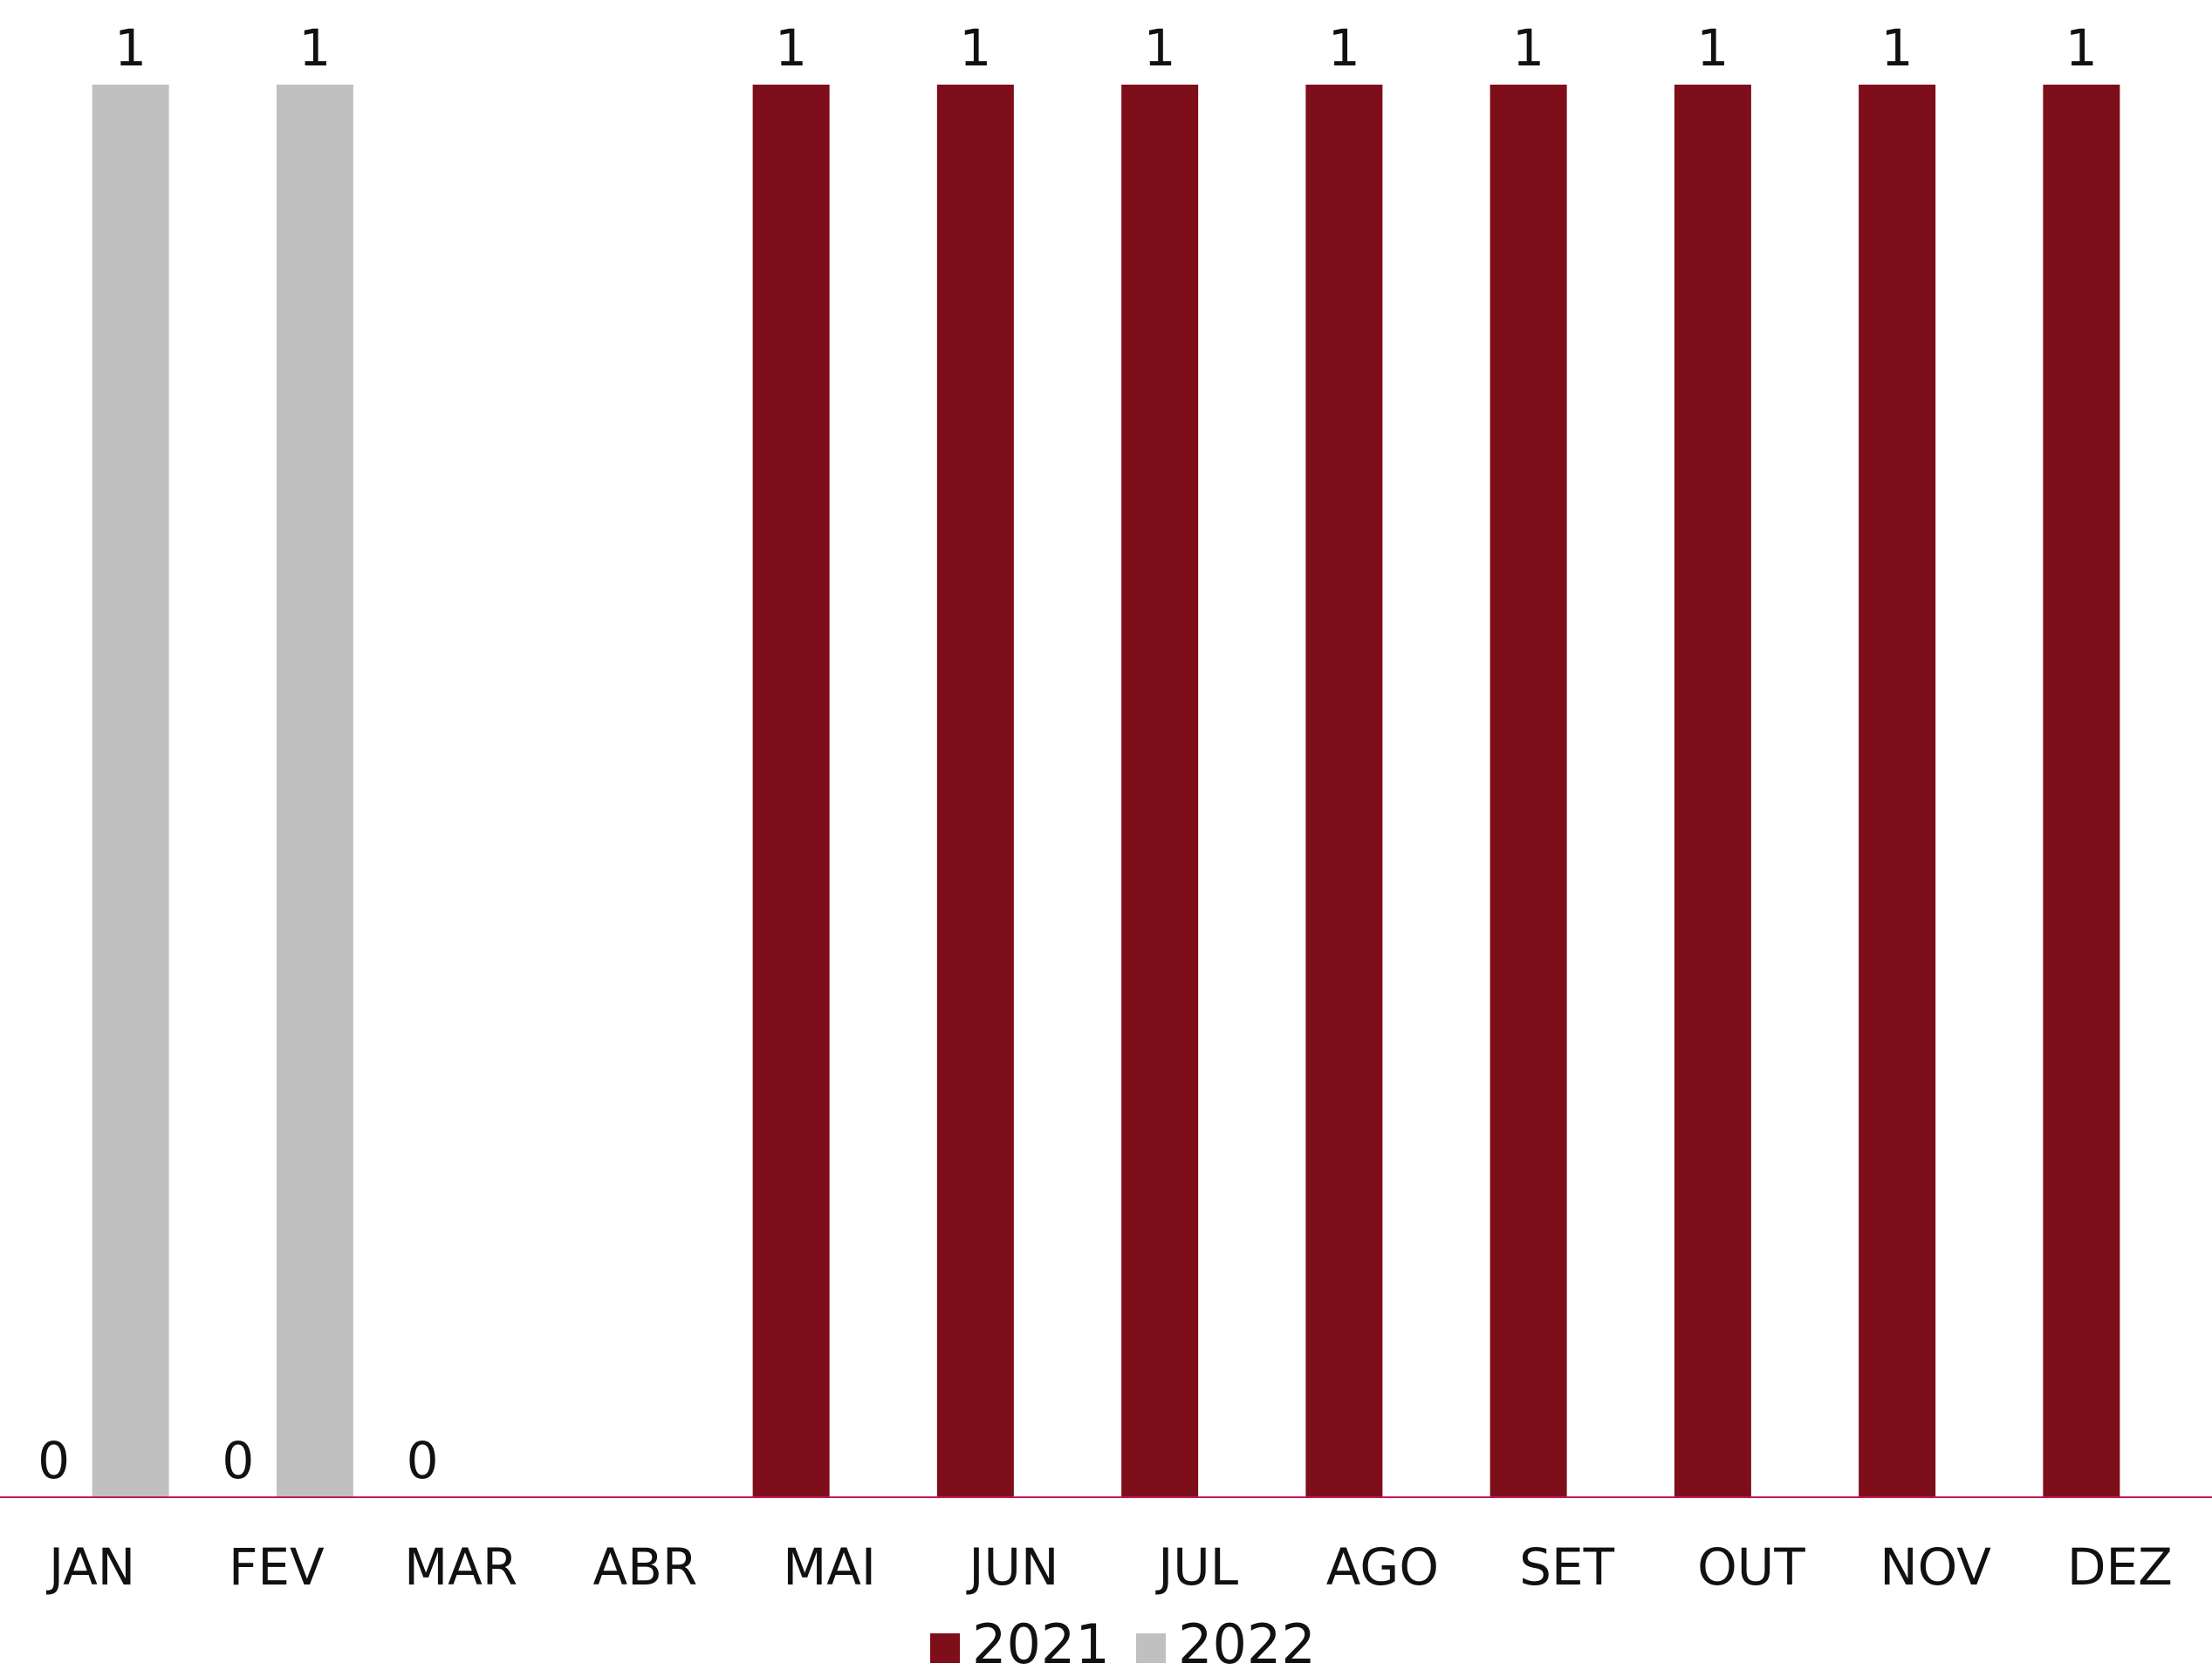  I want to click on legend-swatch-2022, so click(1151, 1648).